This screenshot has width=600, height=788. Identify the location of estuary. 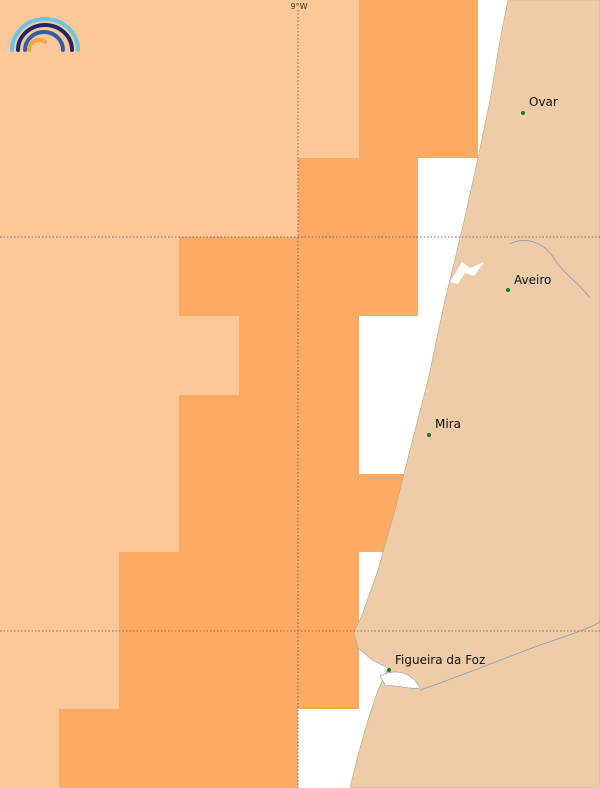
(400, 680).